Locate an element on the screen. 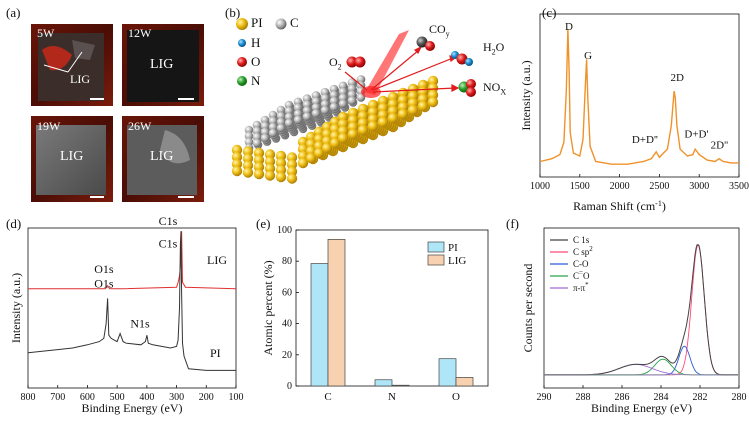  legend-swatch-pi is located at coordinates (436, 247).